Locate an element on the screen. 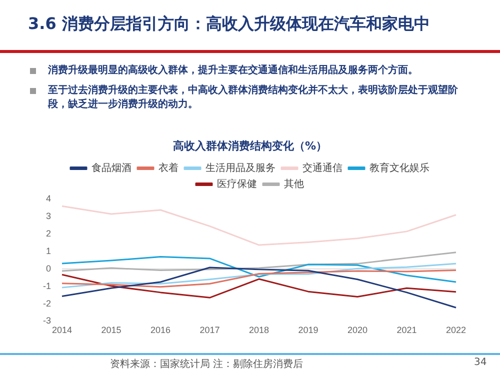  legend-label: 其他 is located at coordinates (294, 184).